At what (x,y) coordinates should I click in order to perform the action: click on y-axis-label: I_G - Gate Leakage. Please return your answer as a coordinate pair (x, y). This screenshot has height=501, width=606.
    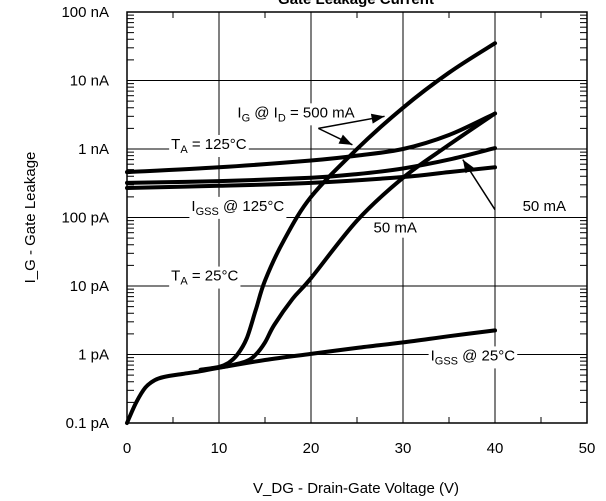
    Looking at the image, I should click on (30, 218).